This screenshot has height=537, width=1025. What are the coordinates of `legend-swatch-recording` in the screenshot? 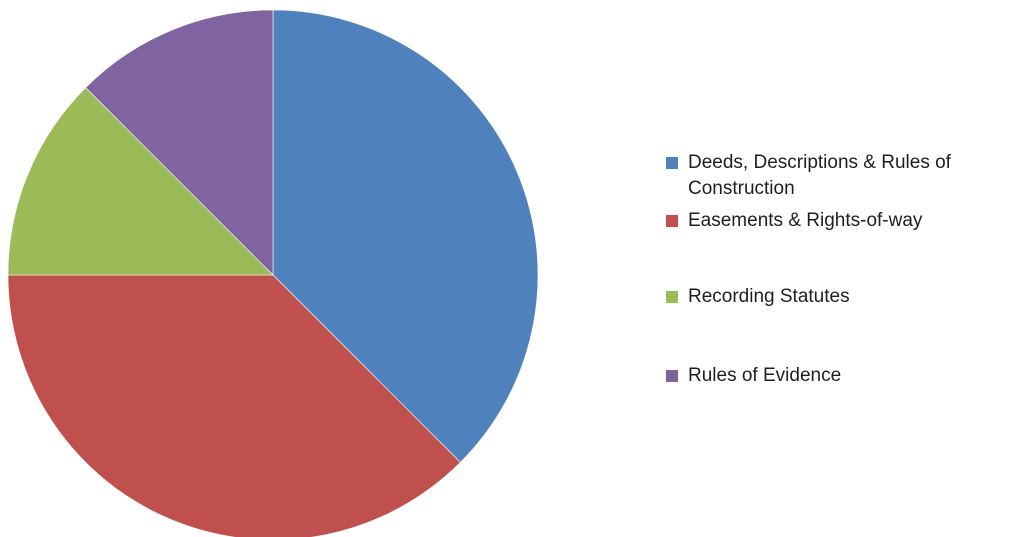 It's located at (672, 297).